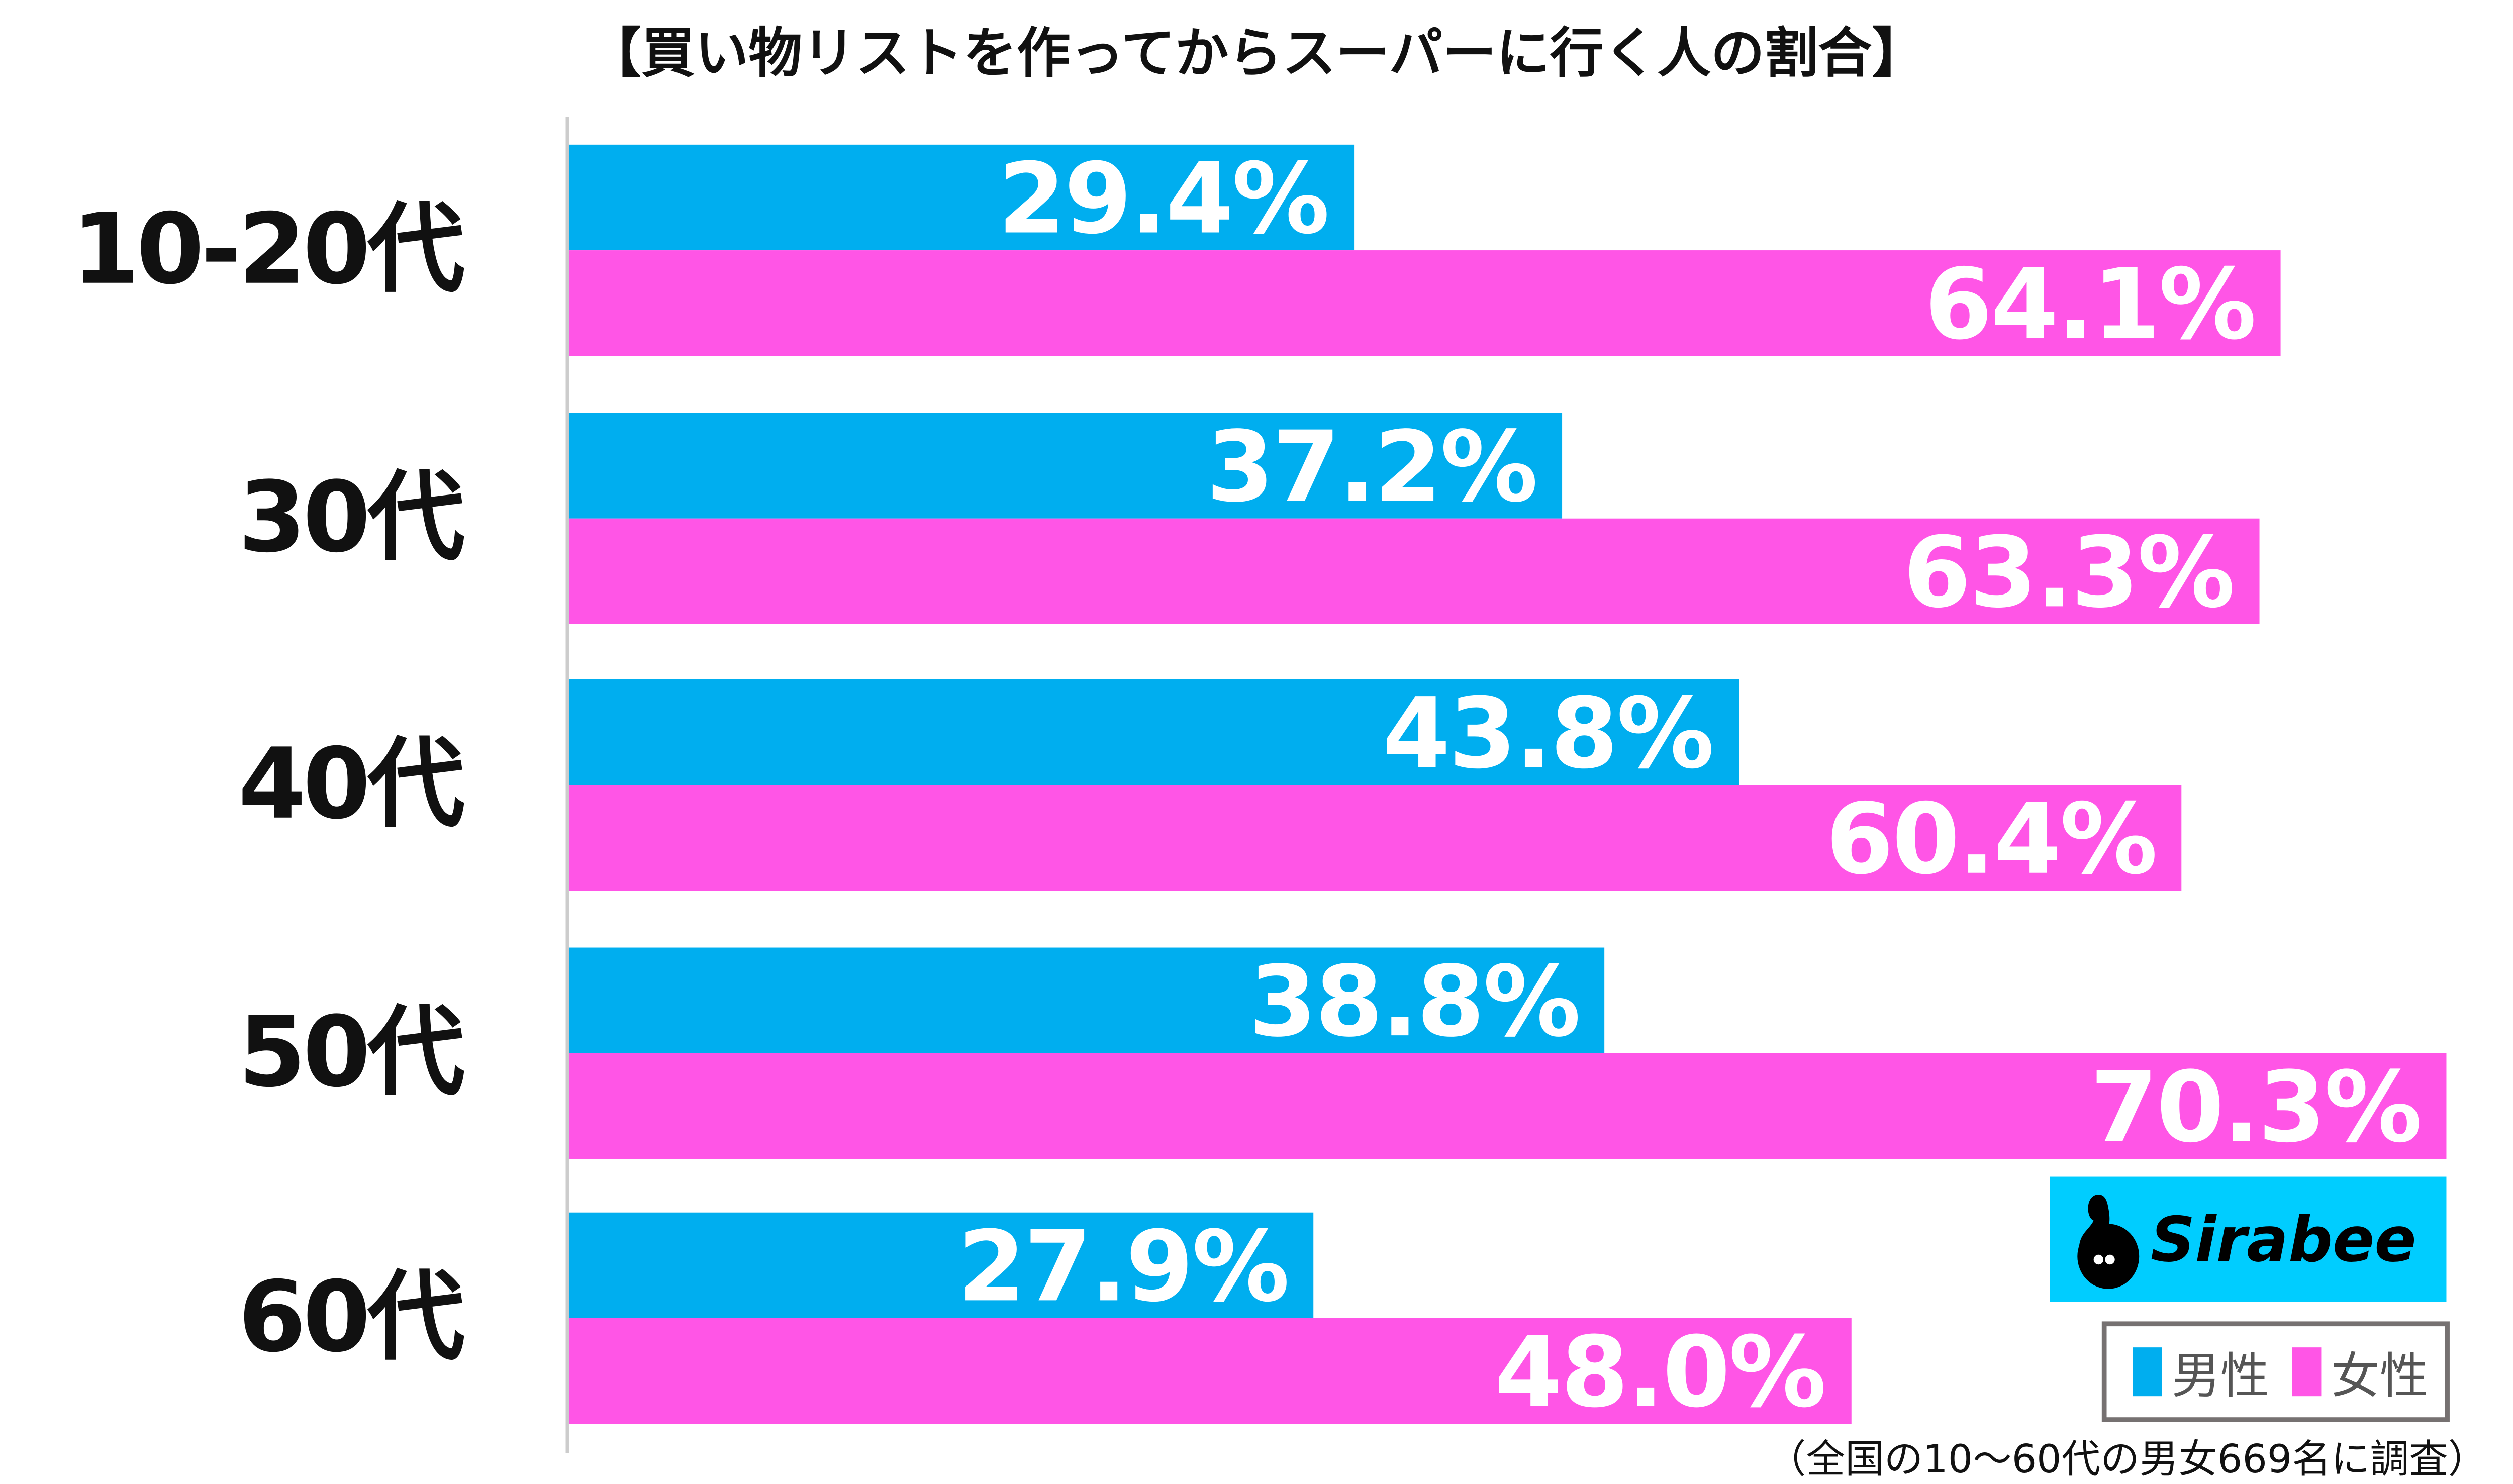 The height and width of the screenshot is (1484, 2513). Describe the element at coordinates (1372, 468) in the screenshot. I see `data-label: 37.2%` at that location.